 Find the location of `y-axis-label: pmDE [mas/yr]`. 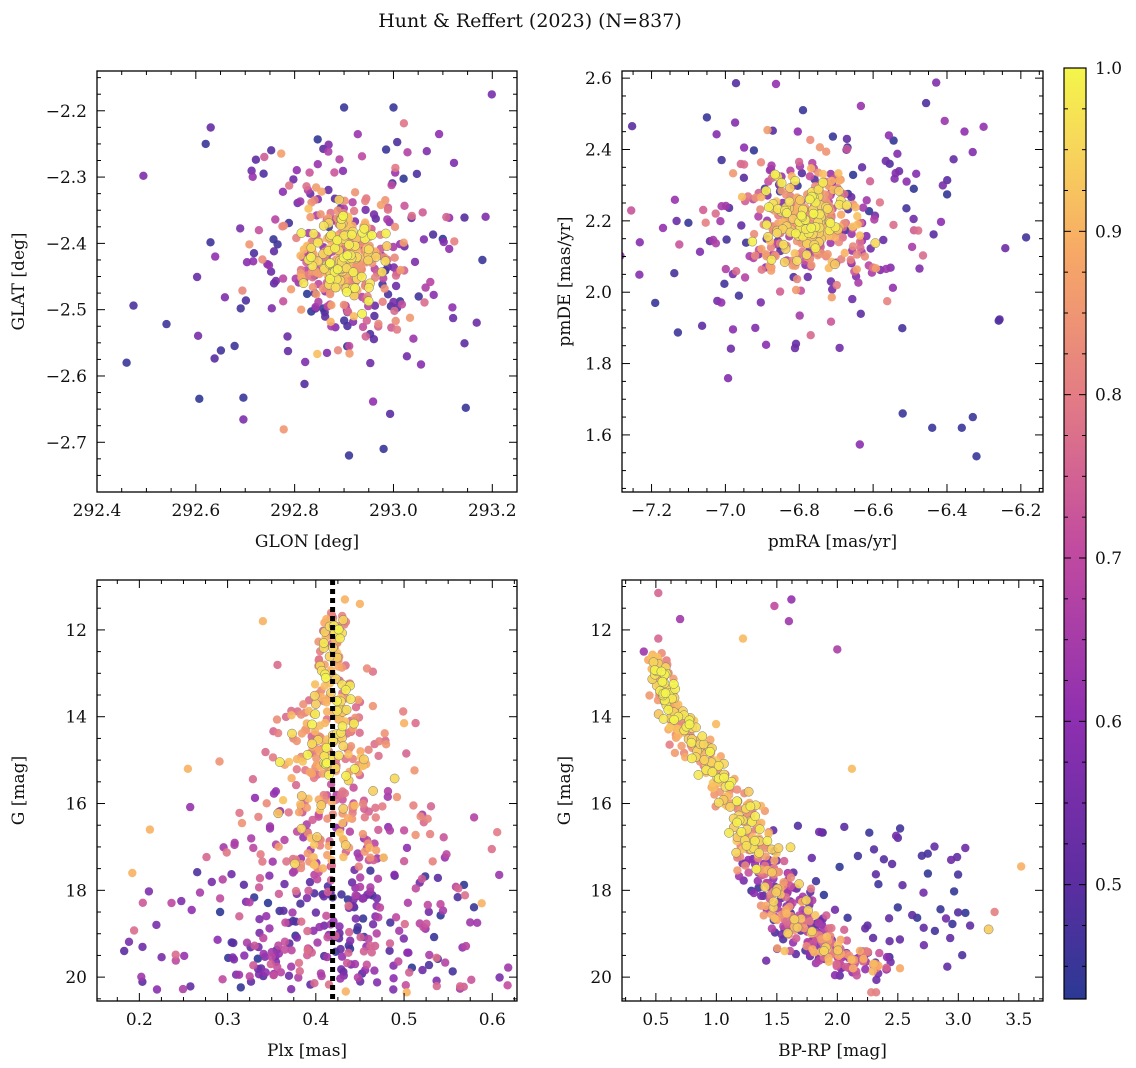

y-axis-label: pmDE [mas/yr] is located at coordinates (565, 281).